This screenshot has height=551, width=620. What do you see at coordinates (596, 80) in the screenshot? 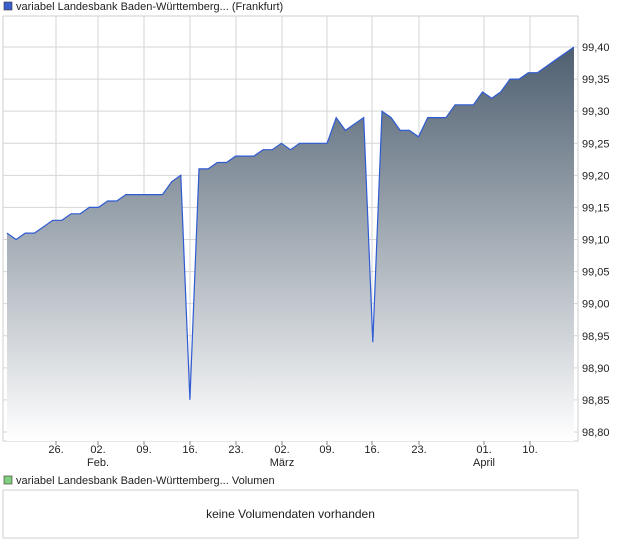
I see `y-tick-label: 99,35` at bounding box center [596, 80].